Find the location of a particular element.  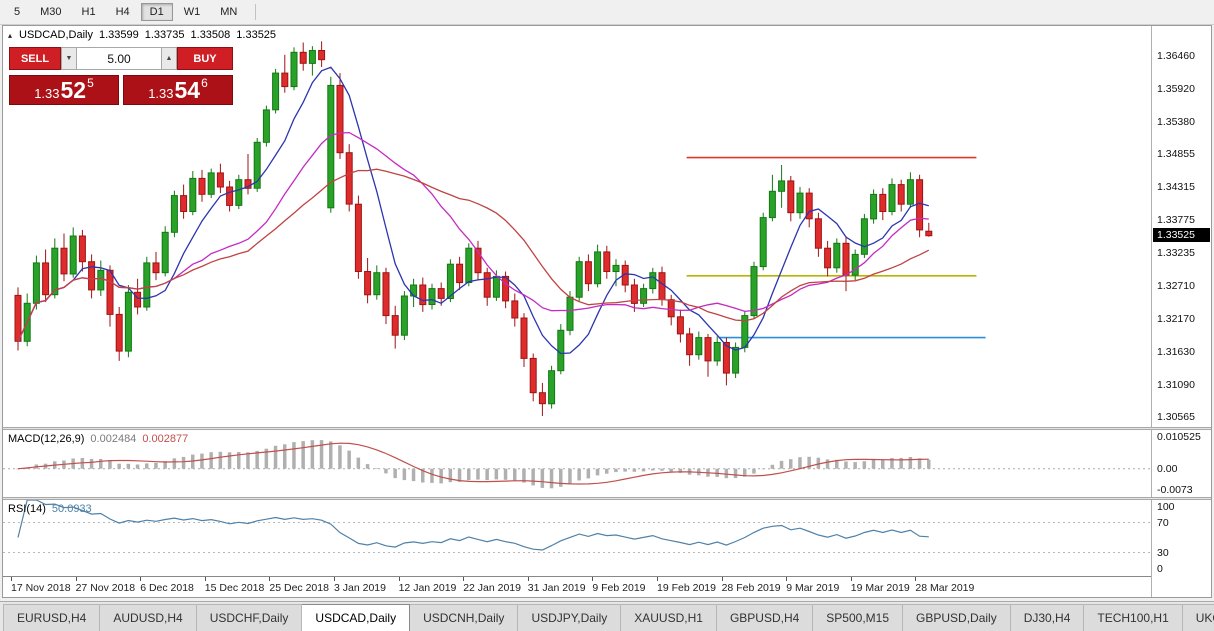

timeframe-toolbar: 5 M30 H1 H4 D1 W1 MN is located at coordinates (607, 12).